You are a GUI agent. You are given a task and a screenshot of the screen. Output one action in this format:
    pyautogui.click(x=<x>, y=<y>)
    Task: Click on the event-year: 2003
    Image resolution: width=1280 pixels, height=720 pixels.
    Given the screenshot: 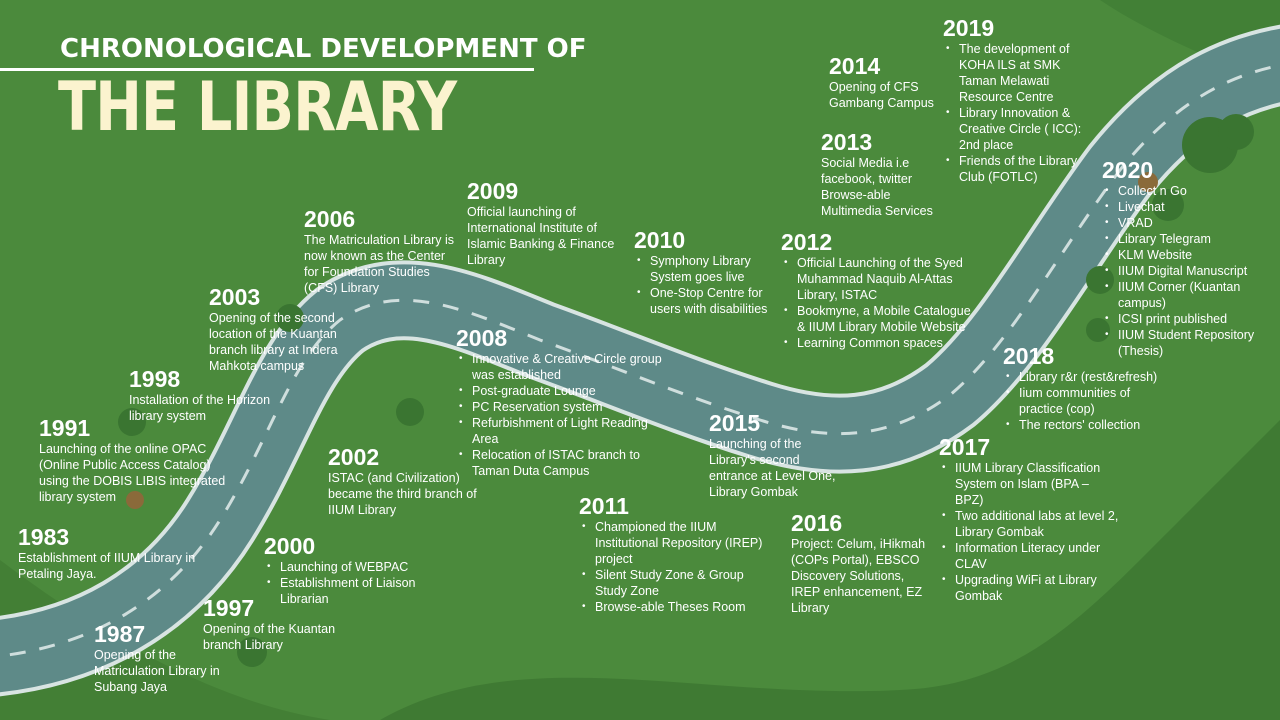 What is the action you would take?
    pyautogui.click(x=235, y=297)
    